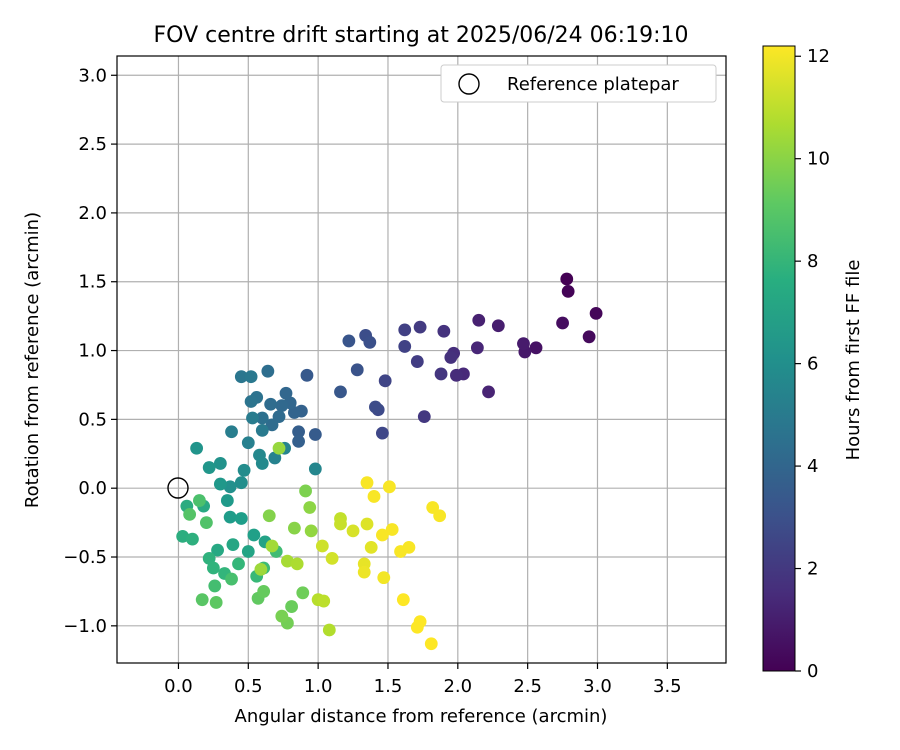  What do you see at coordinates (388, 686) in the screenshot?
I see `x-tick-label: 1.5` at bounding box center [388, 686].